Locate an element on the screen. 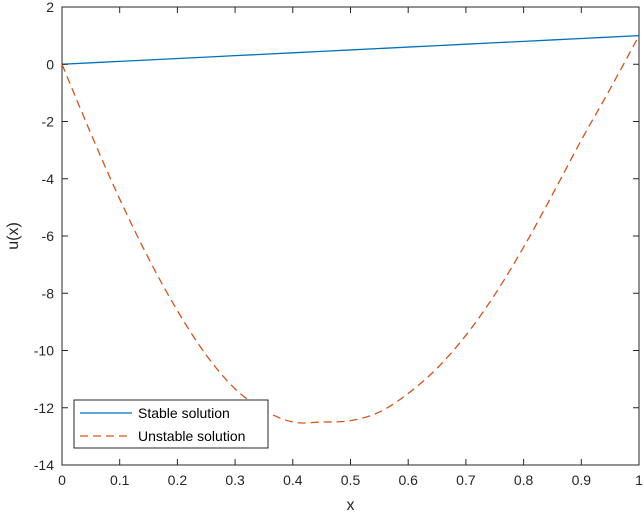  series-line-stable is located at coordinates (350, 49).